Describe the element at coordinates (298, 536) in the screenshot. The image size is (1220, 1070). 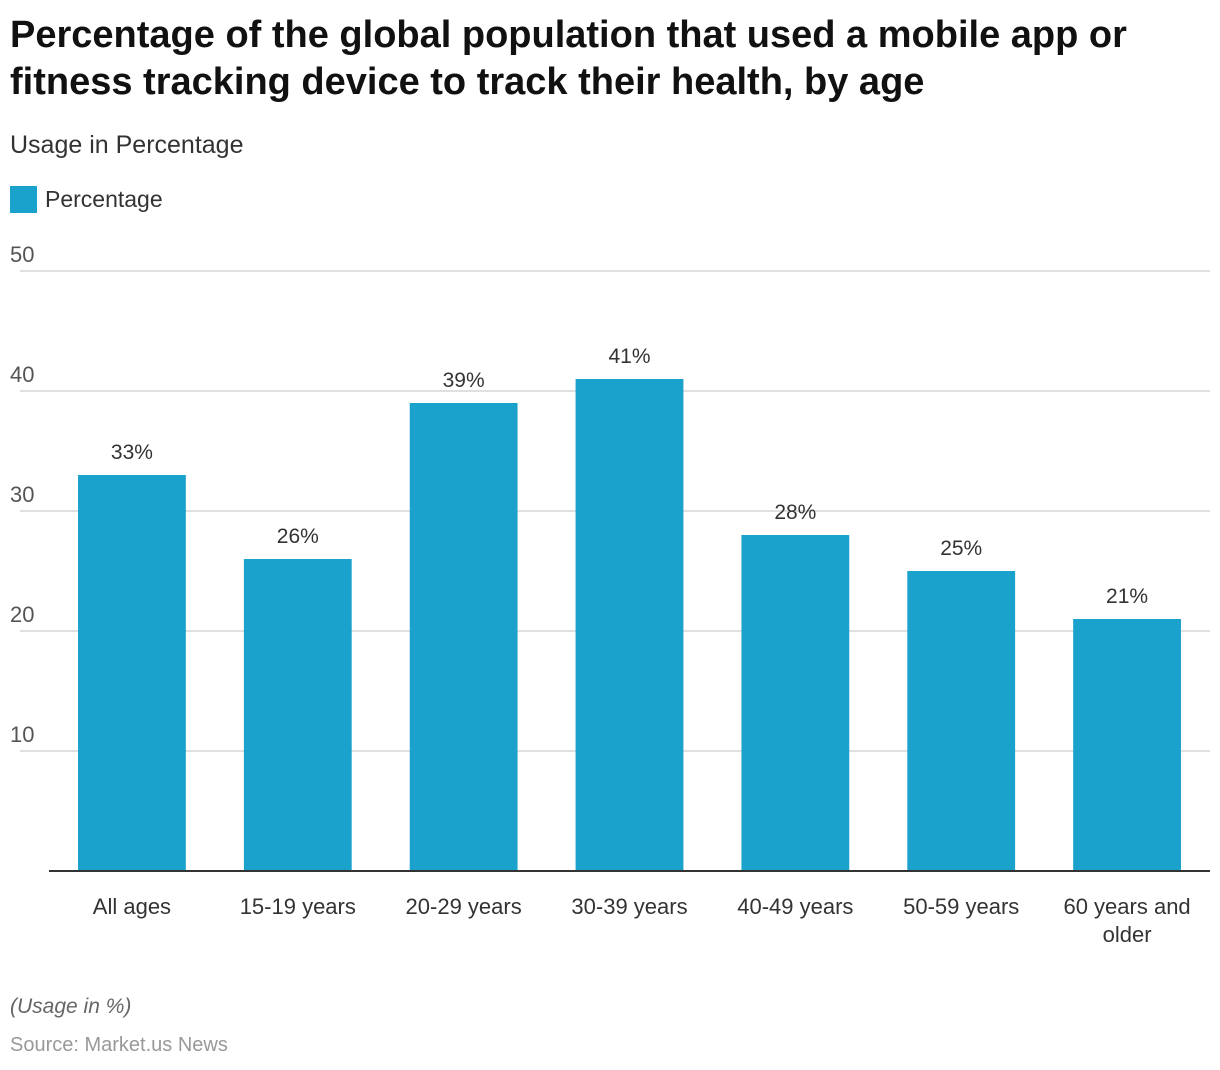
I see `data-label: 26%` at that location.